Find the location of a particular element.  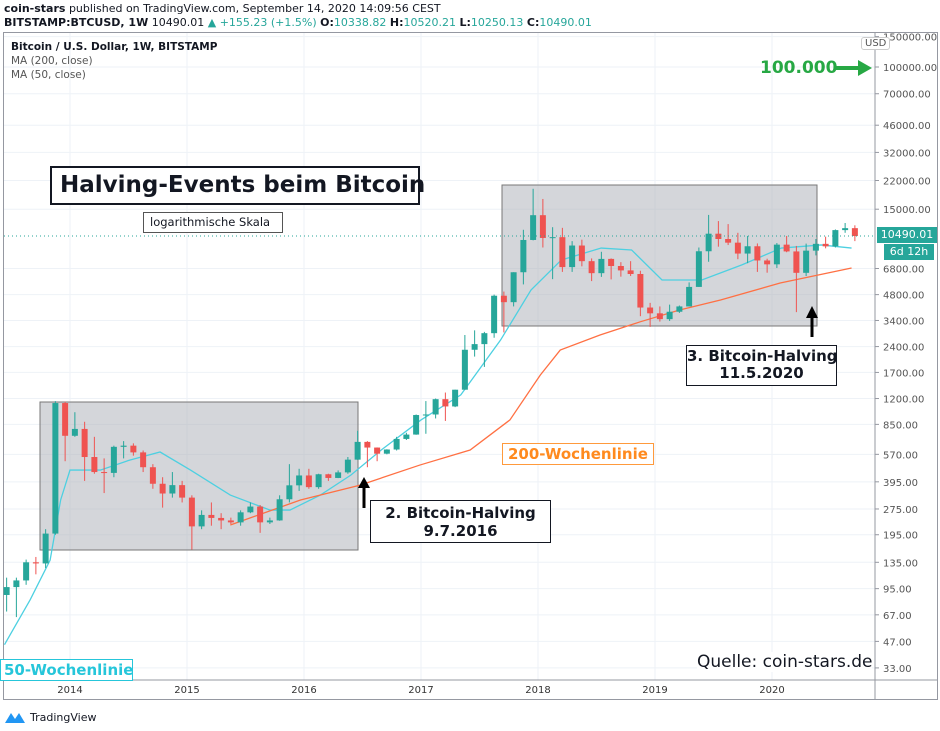

price-change: +155.23 (+1.5%) is located at coordinates (268, 22).